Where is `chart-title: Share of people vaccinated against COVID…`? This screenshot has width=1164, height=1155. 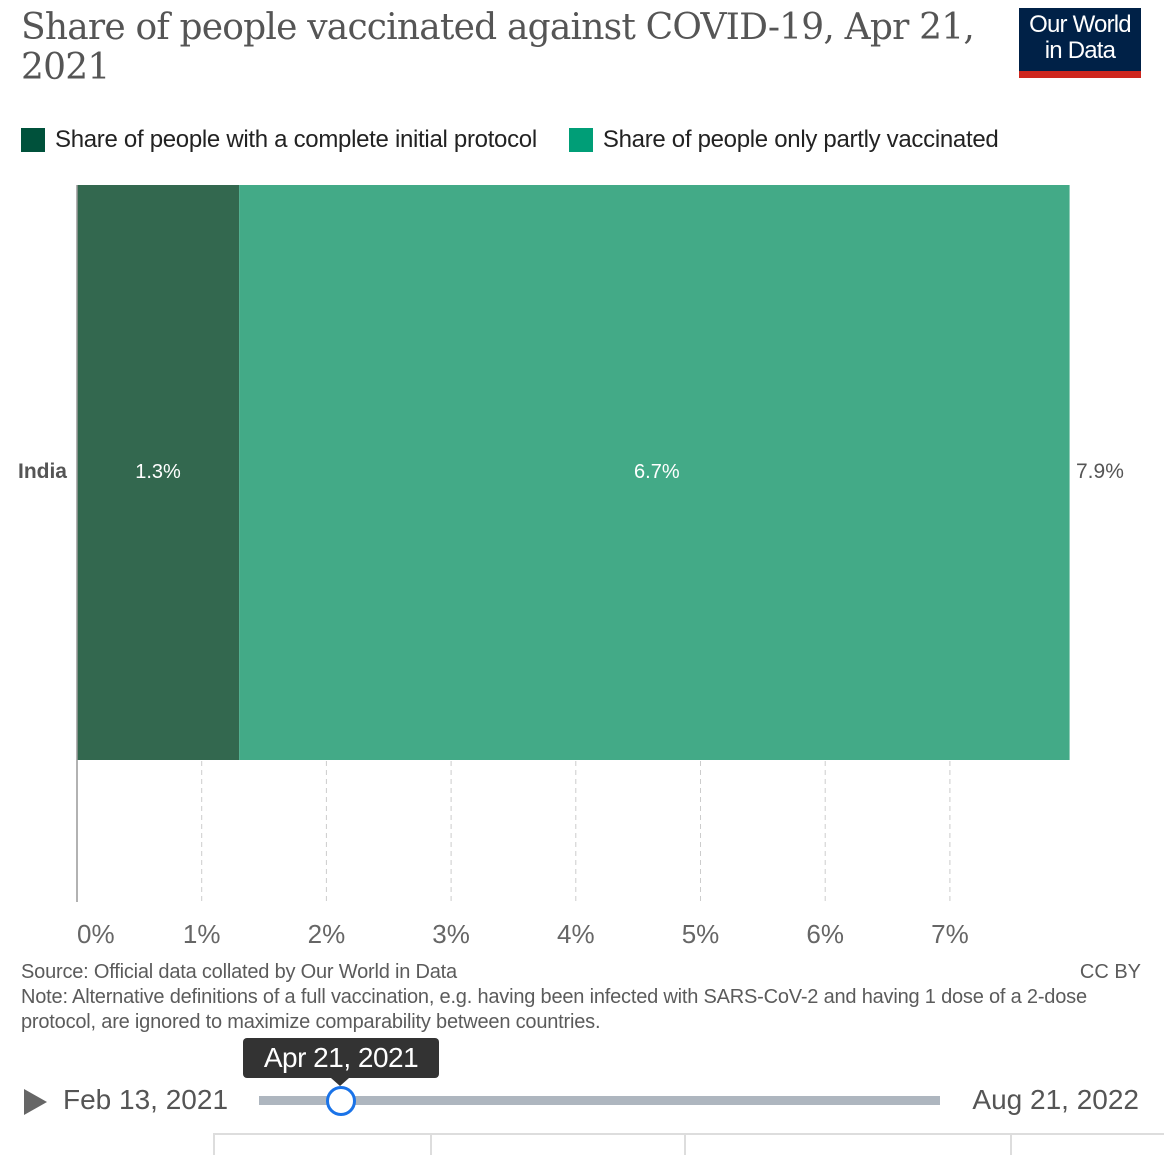 chart-title: Share of people vaccinated against COVID… is located at coordinates (498, 47).